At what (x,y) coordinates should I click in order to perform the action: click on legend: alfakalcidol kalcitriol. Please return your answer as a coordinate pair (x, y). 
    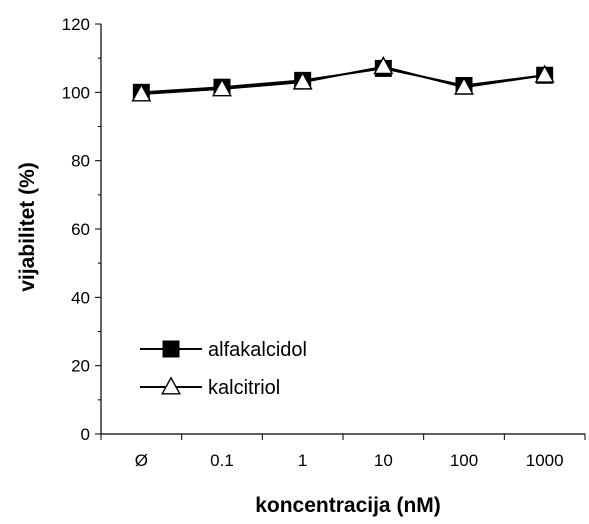
    Looking at the image, I should click on (223, 369).